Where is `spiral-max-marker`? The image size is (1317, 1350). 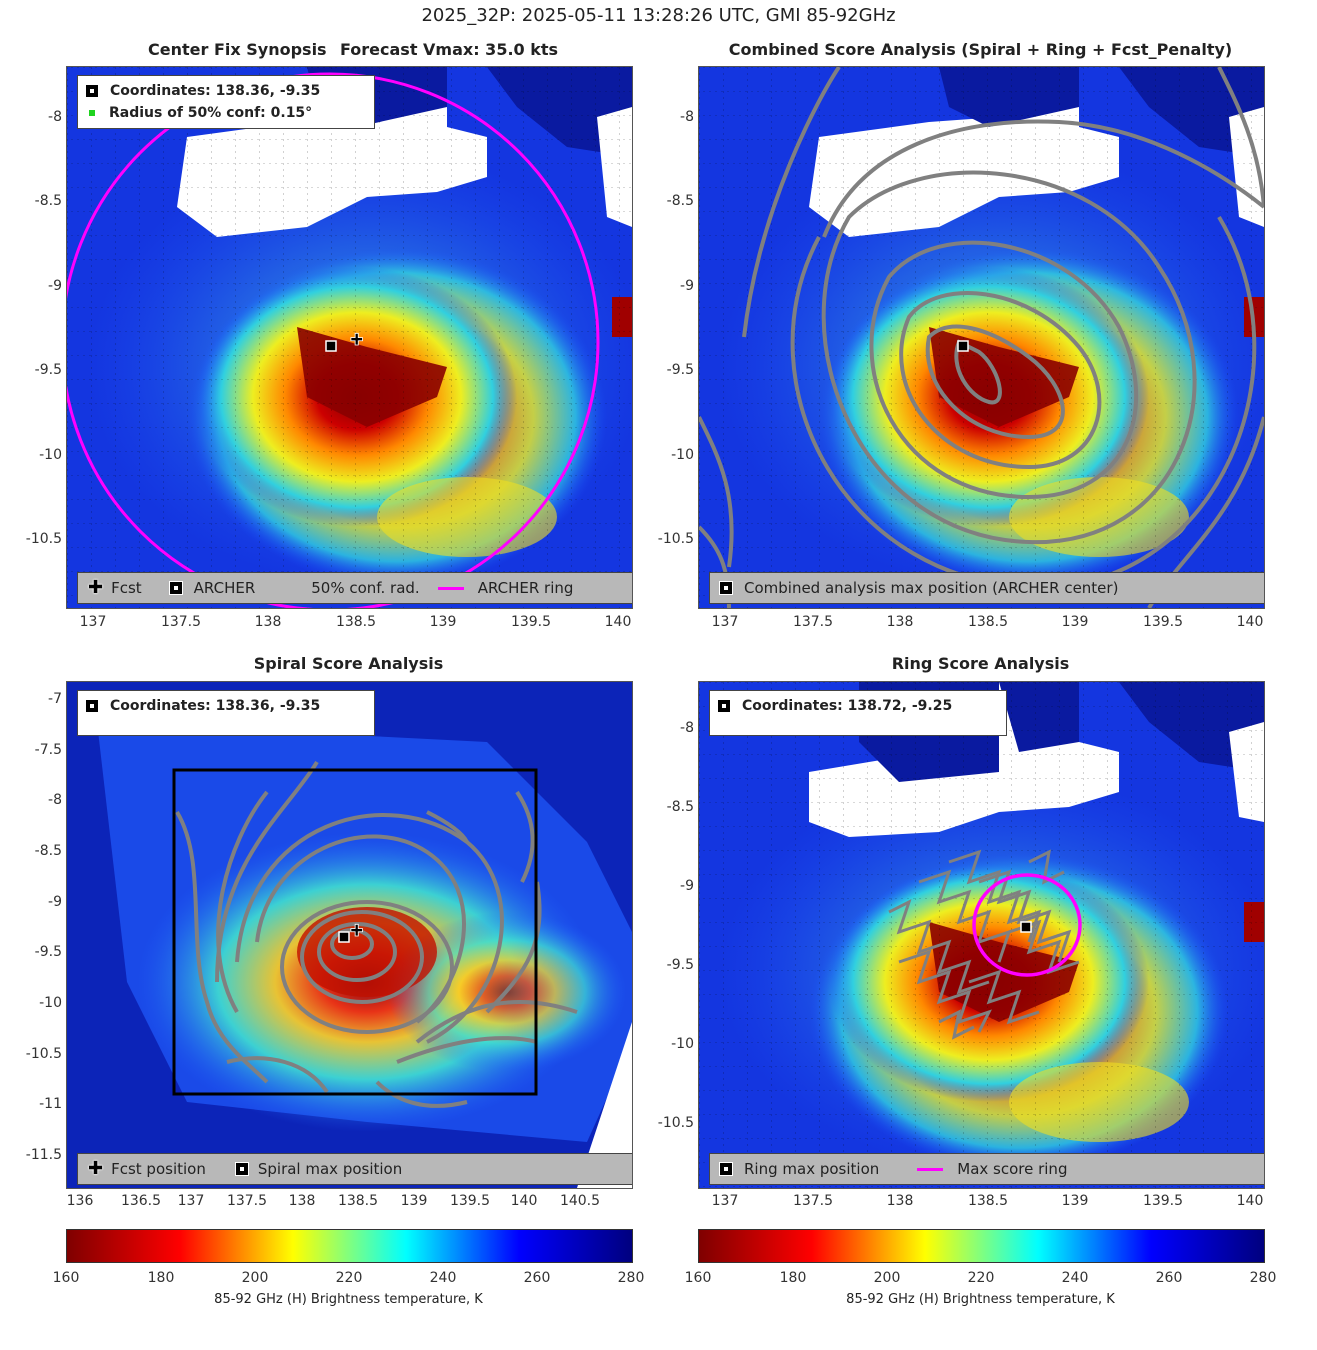
spiral-max-marker is located at coordinates (344, 937).